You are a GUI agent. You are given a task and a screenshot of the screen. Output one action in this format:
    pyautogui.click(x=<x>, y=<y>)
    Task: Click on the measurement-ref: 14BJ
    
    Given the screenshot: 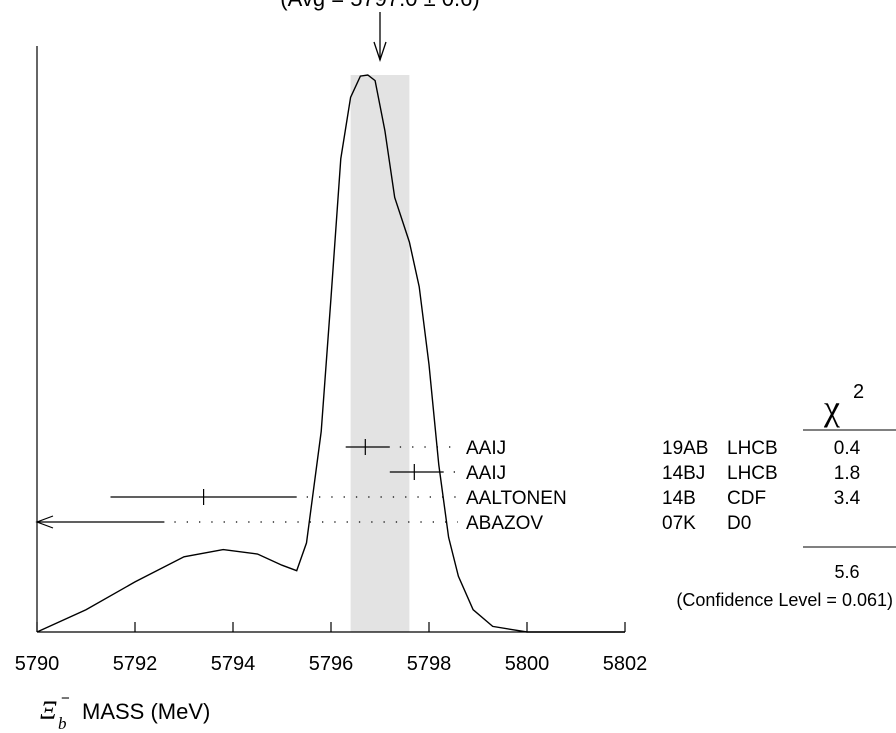 What is the action you would take?
    pyautogui.click(x=683, y=473)
    